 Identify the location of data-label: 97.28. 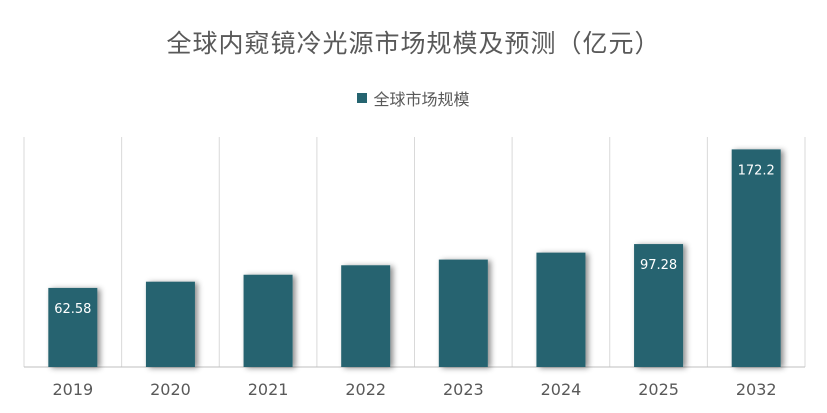
(658, 265).